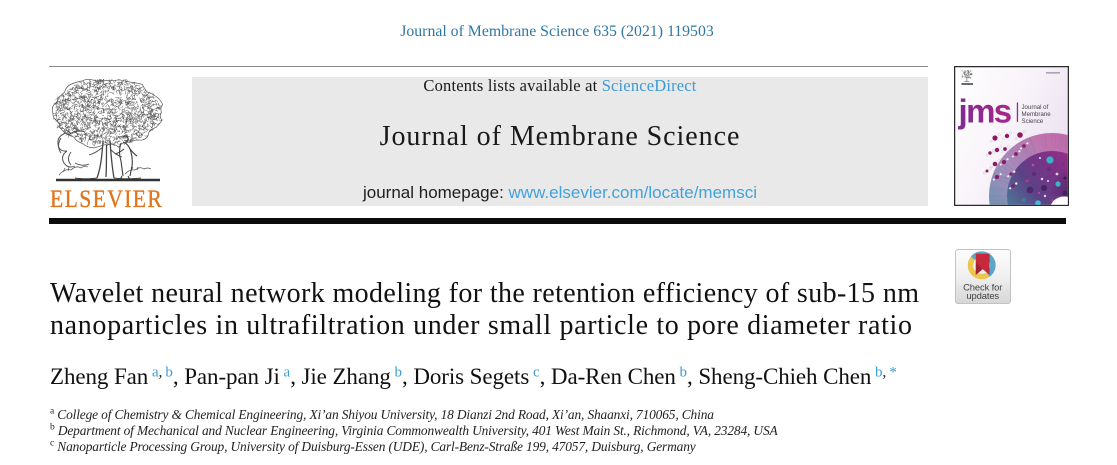 The image size is (1117, 465). Describe the element at coordinates (1035, 107) in the screenshot. I see `svg-text: Journal of` at that location.